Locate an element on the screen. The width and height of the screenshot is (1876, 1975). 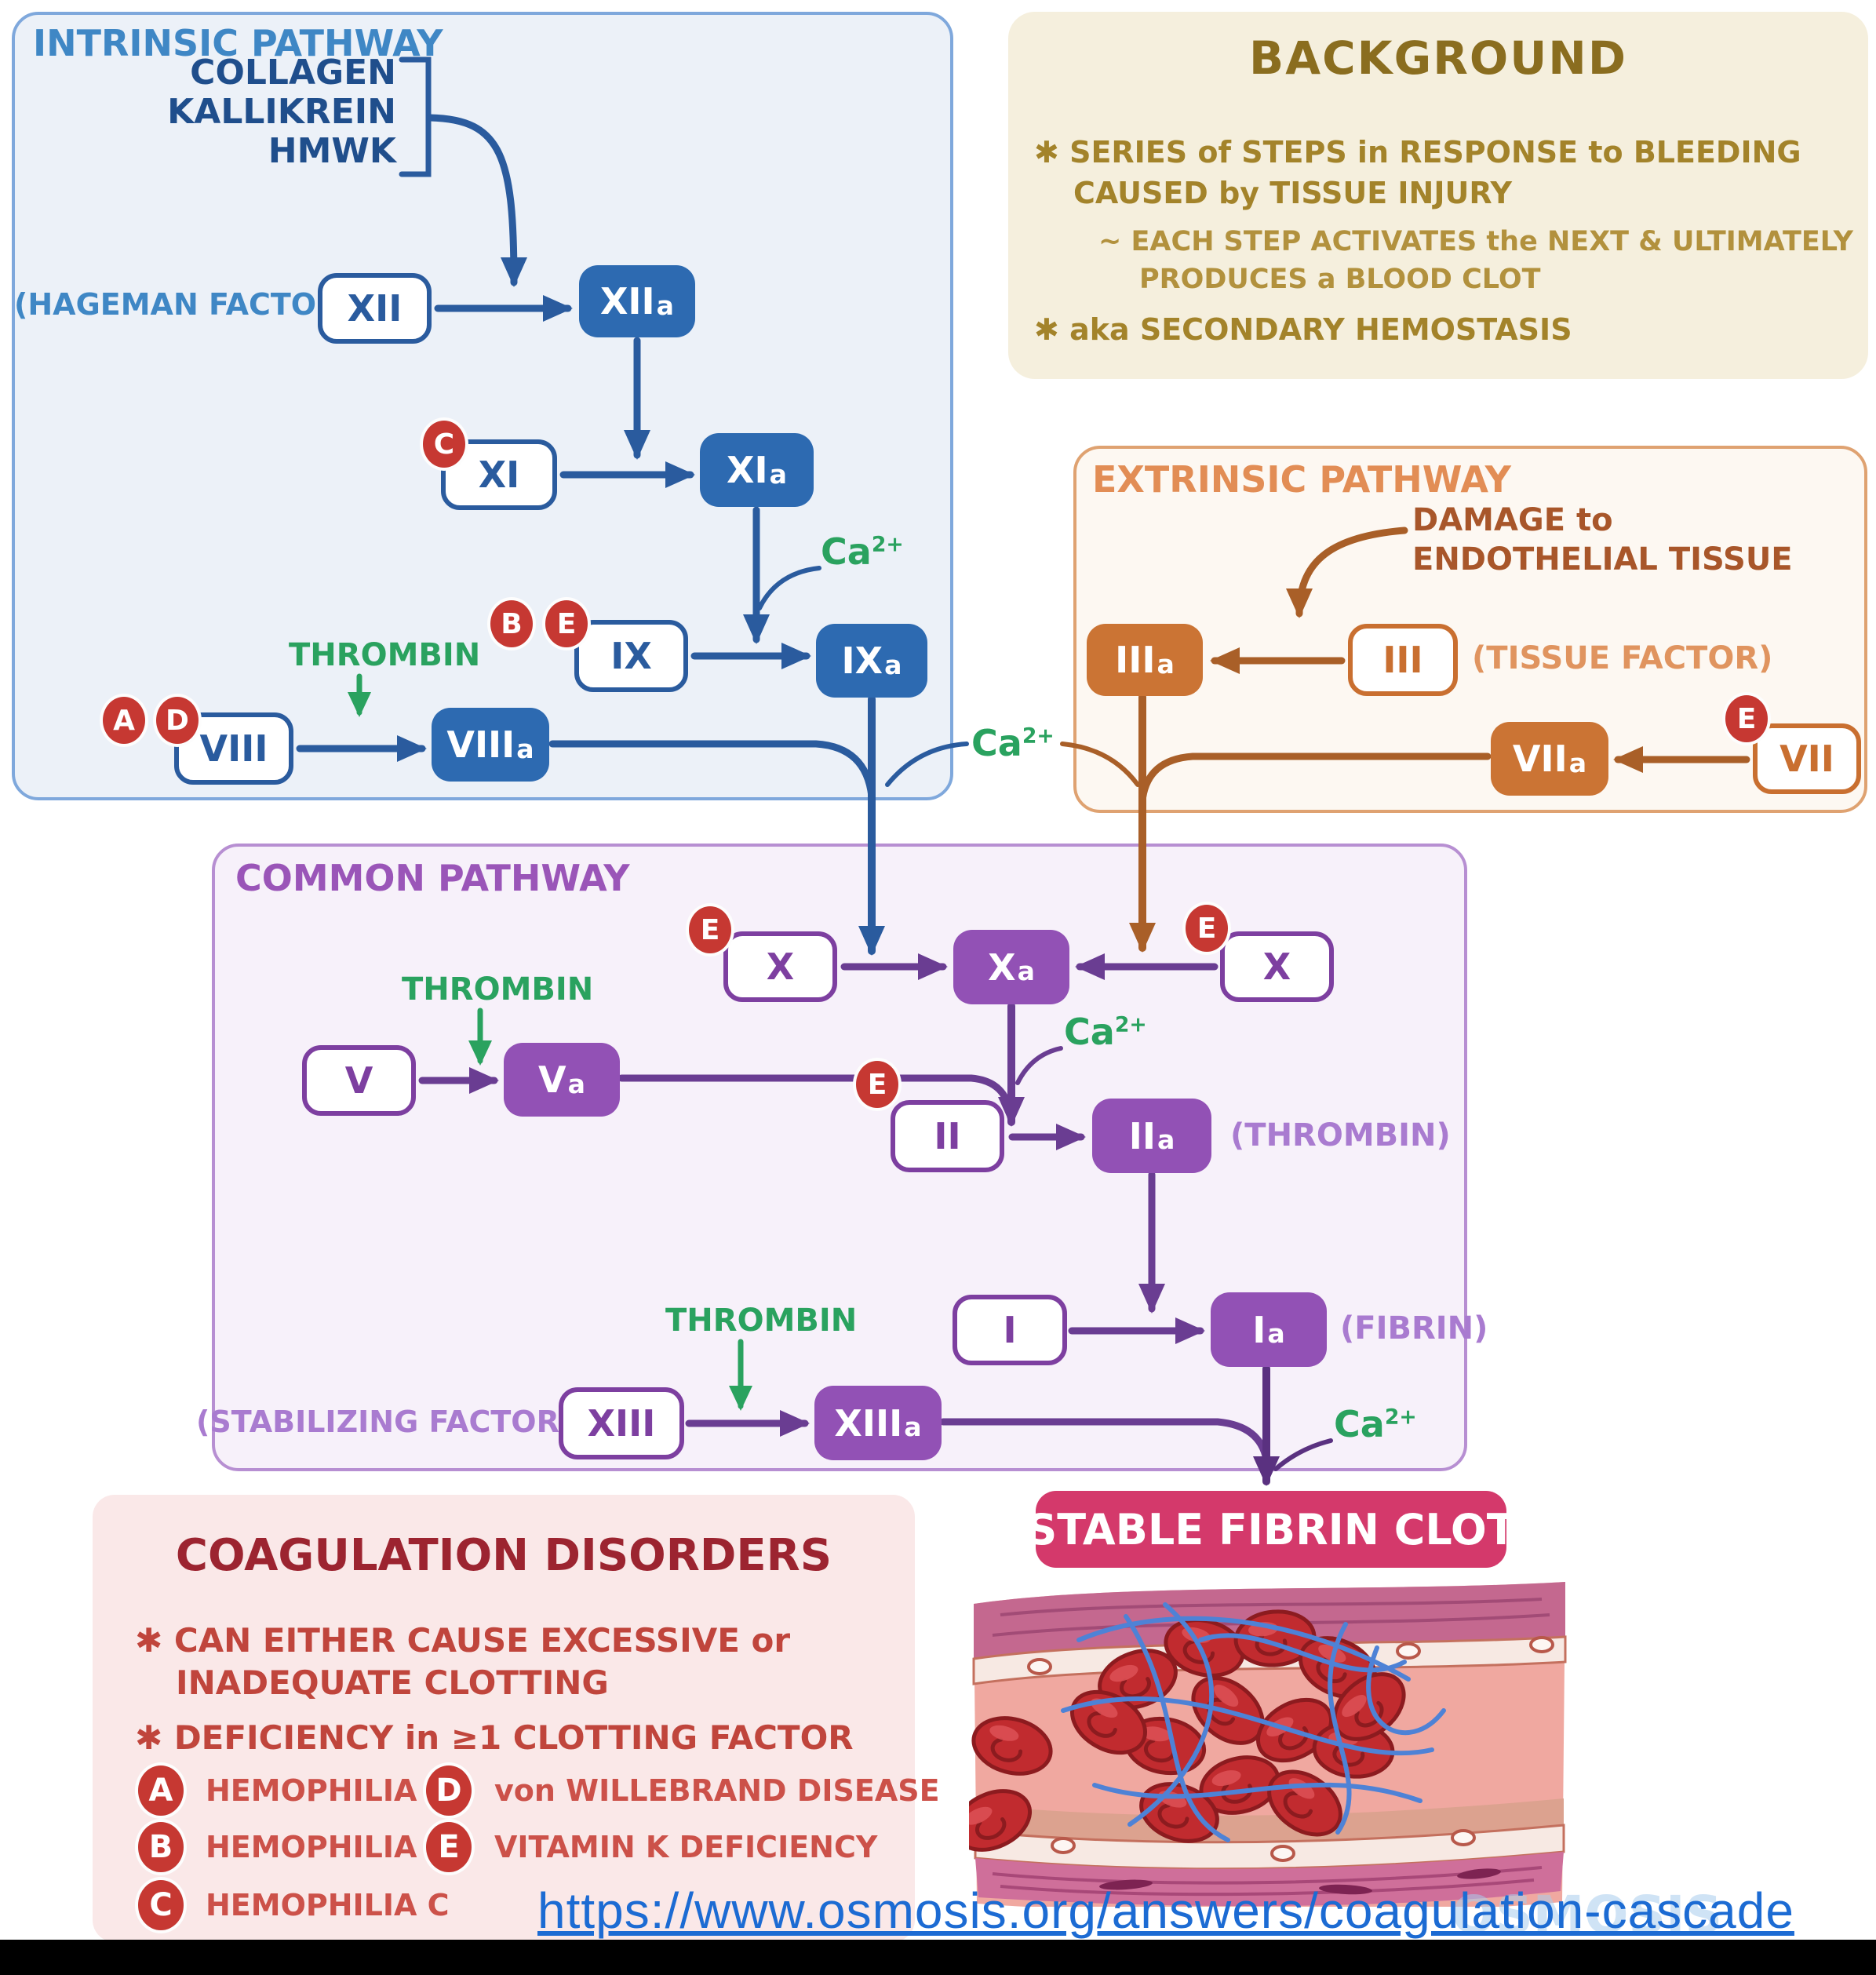
legend-label-c: HEMOPHILIA C is located at coordinates (328, 1905).